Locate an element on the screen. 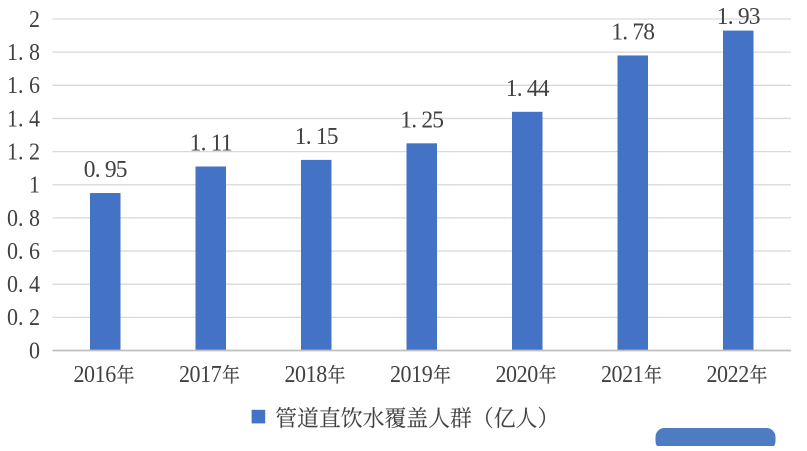 Image resolution: width=807 pixels, height=451 pixels. svg-text: 0. 8 is located at coordinates (23, 217).